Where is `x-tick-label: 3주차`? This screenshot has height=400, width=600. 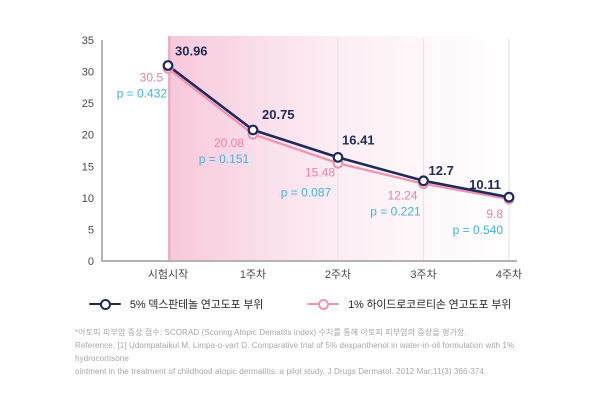
x-tick-label: 3주차 is located at coordinates (423, 274).